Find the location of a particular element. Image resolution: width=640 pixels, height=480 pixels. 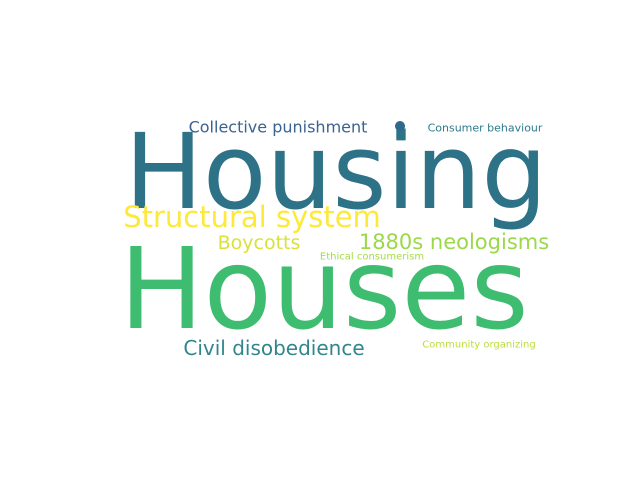

word-community-organizing: Community organizing is located at coordinates (478, 345).